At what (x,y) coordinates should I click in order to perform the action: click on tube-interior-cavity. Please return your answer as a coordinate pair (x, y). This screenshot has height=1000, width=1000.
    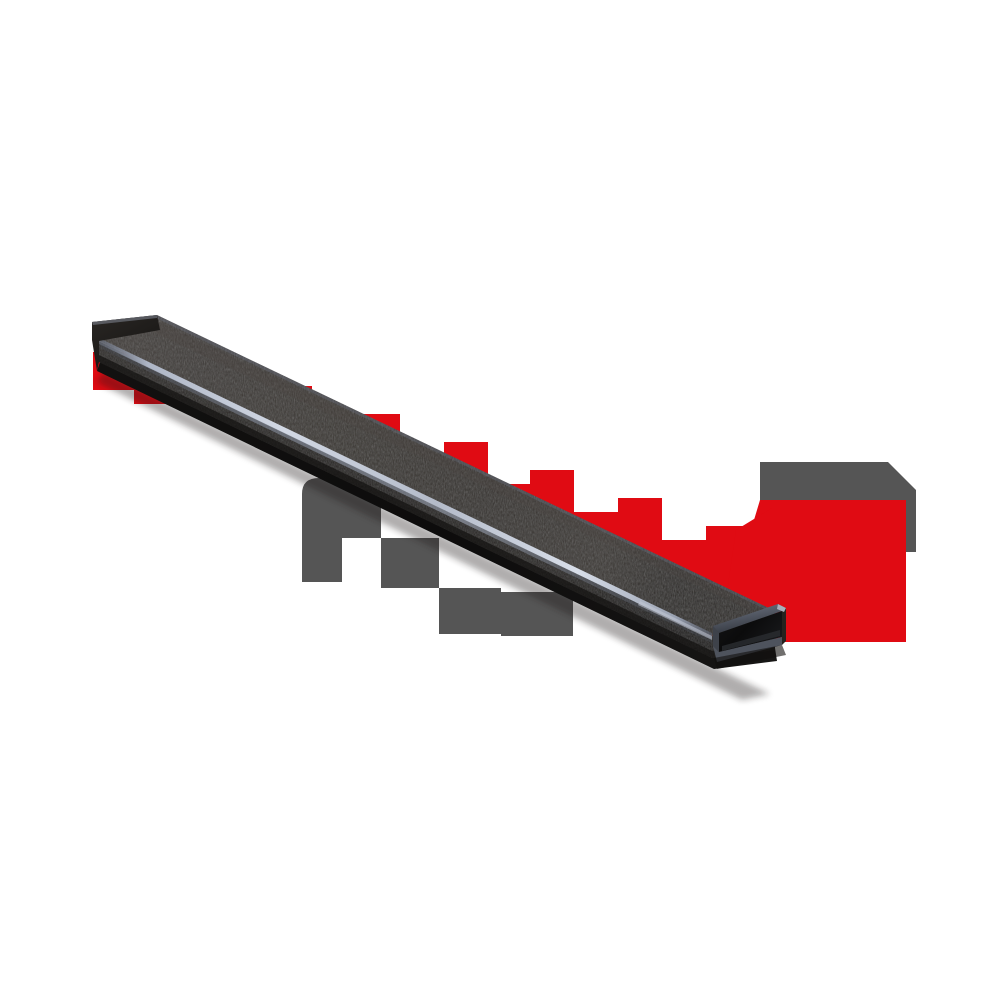
    Looking at the image, I should click on (750, 631).